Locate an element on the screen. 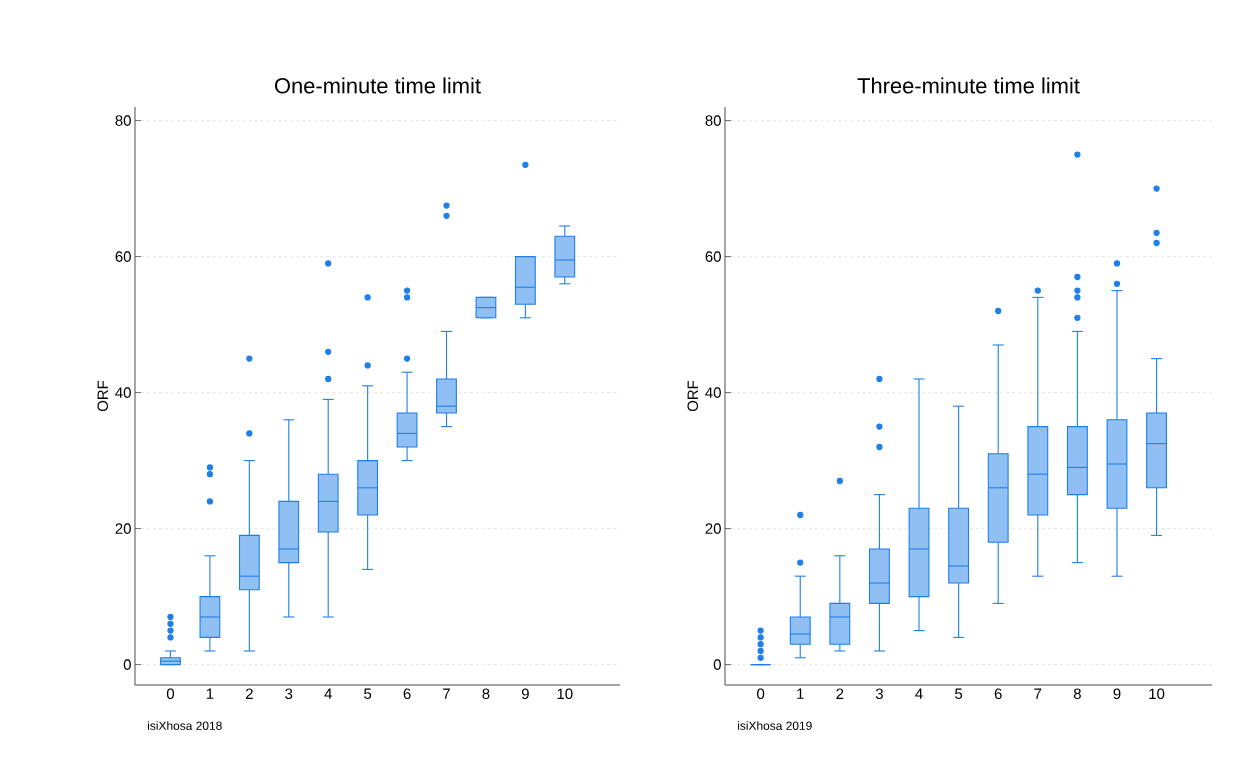  chart-title: Three-minute time limit is located at coordinates (968, 85).